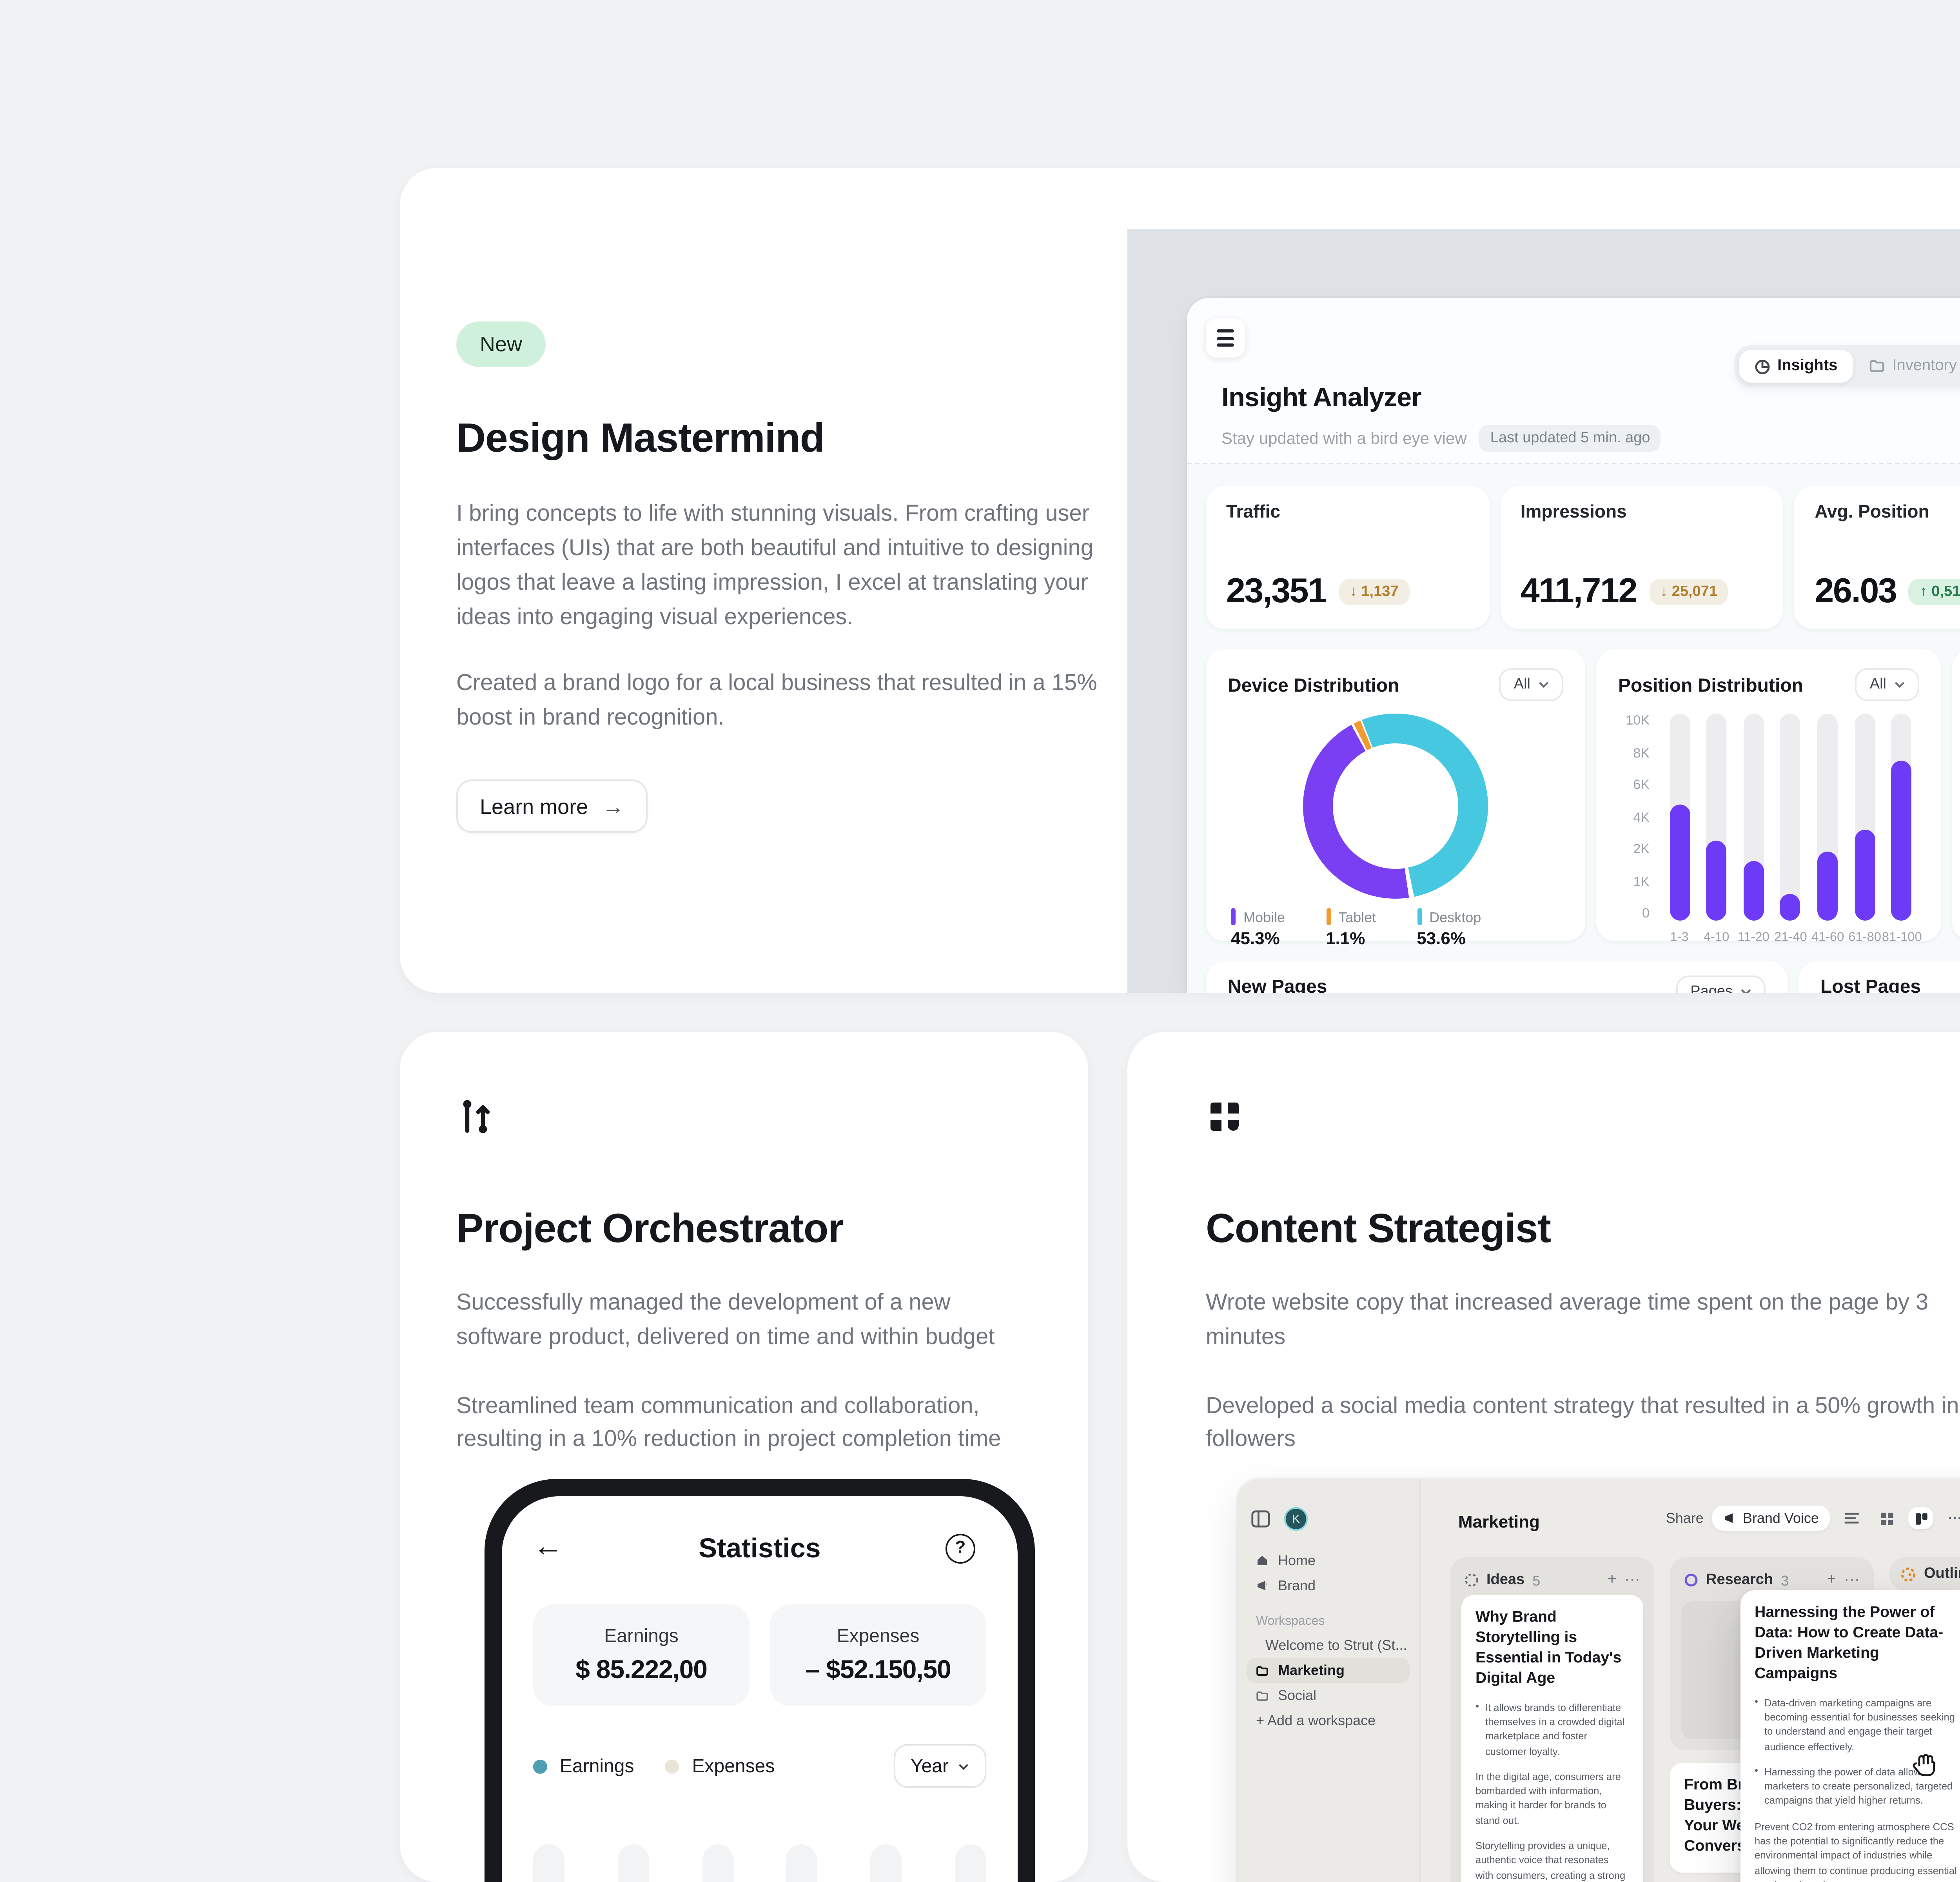  What do you see at coordinates (1296, 1519) in the screenshot?
I see `avatar: K` at bounding box center [1296, 1519].